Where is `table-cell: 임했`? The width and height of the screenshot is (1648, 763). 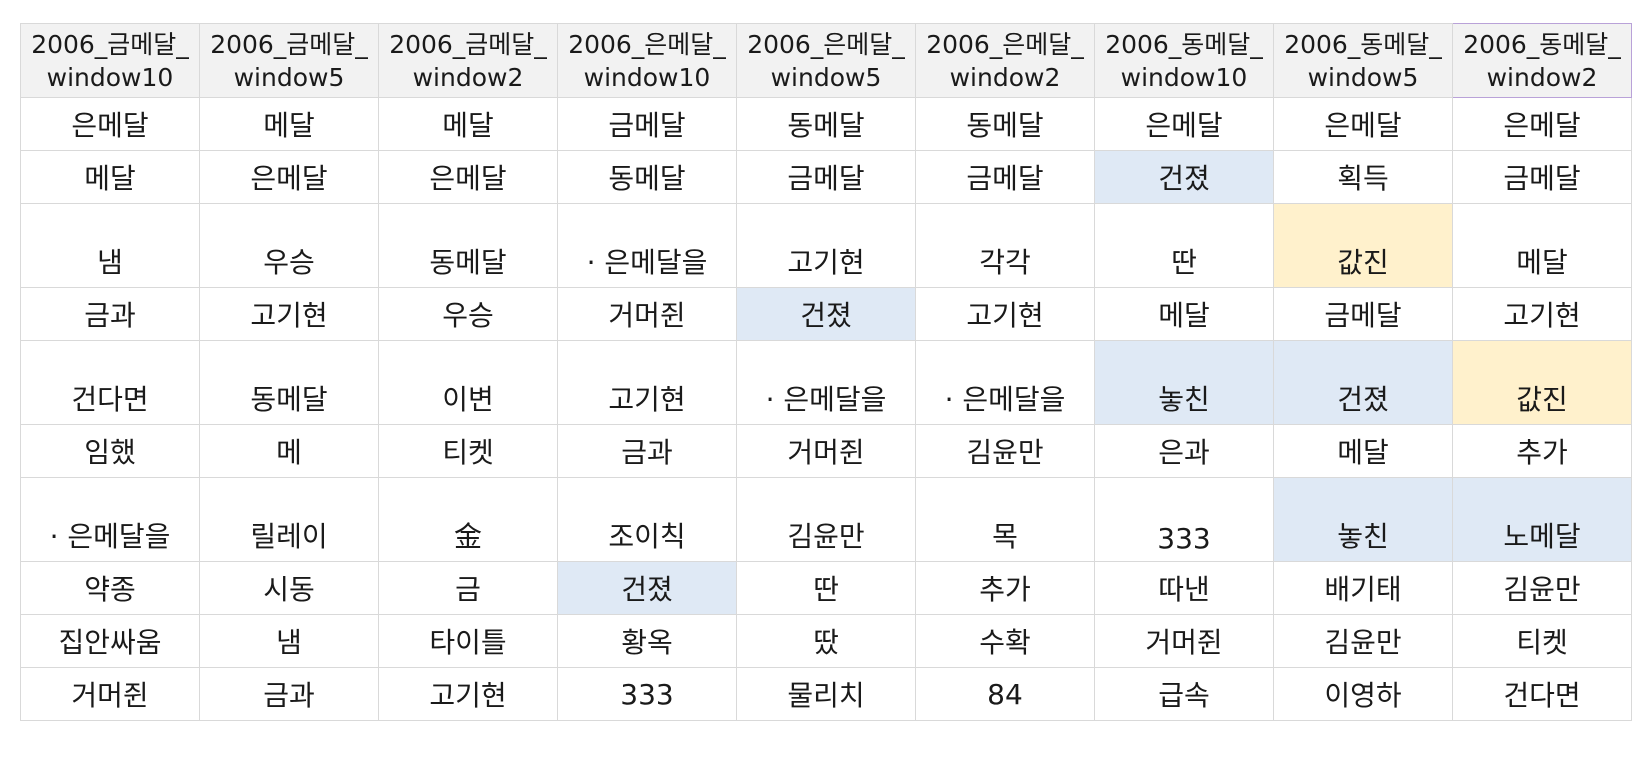 table-cell: 임했 is located at coordinates (110, 451).